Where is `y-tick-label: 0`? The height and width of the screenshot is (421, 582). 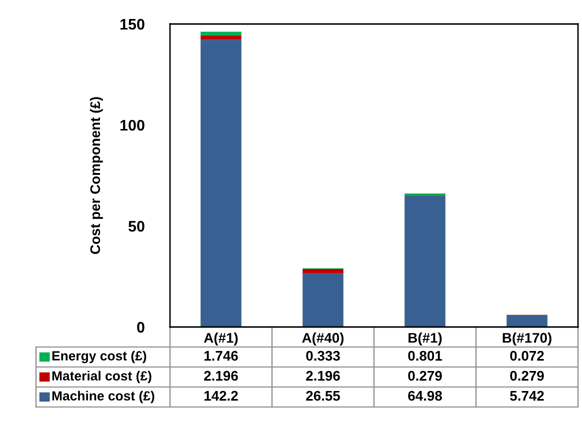
y-tick-label: 0 is located at coordinates (140, 327).